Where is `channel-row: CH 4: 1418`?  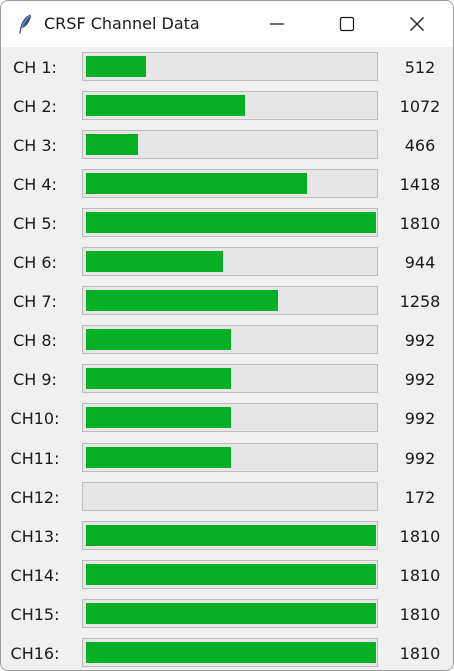
channel-row: CH 4: 1418 is located at coordinates (227, 184).